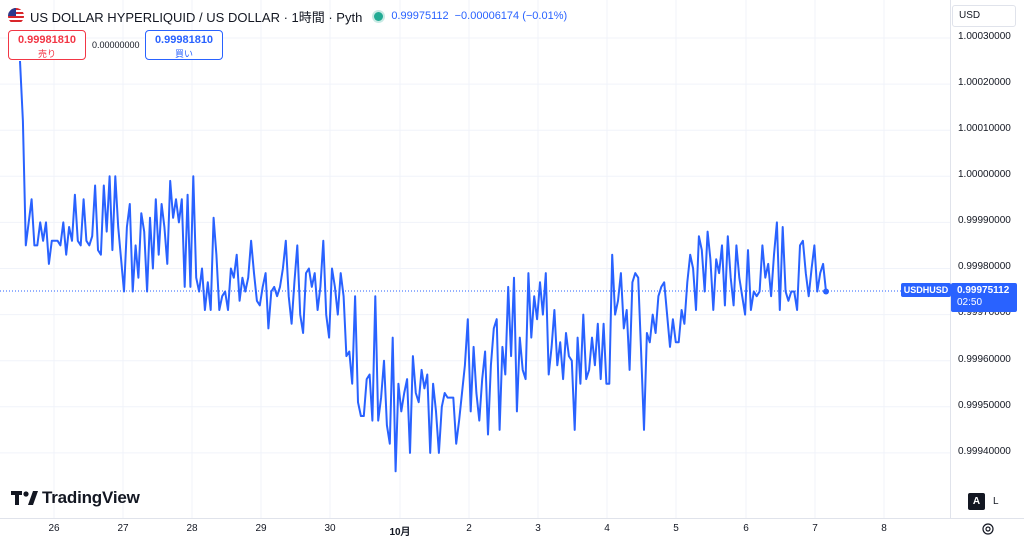 This screenshot has width=1024, height=548. Describe the element at coordinates (988, 529) in the screenshot. I see `gear-icon` at that location.